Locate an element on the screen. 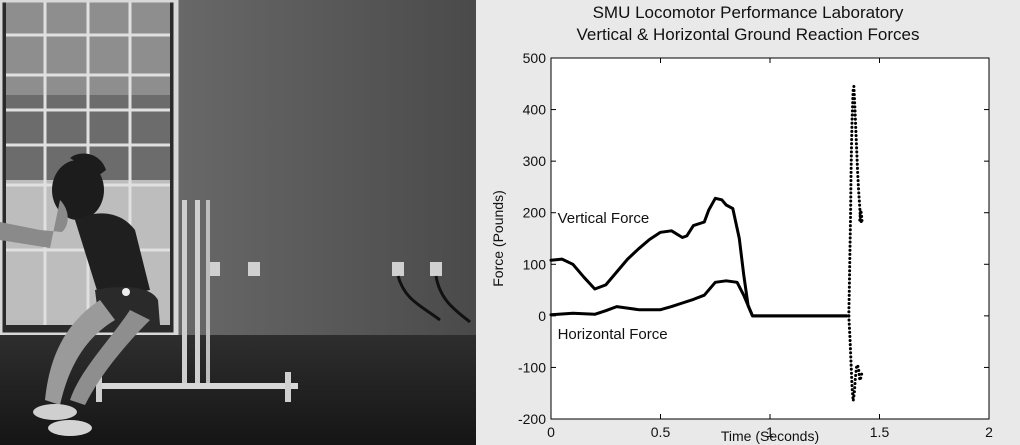 Image resolution: width=1020 pixels, height=445 pixels. y-tick-label: -200 is located at coordinates (532, 419).